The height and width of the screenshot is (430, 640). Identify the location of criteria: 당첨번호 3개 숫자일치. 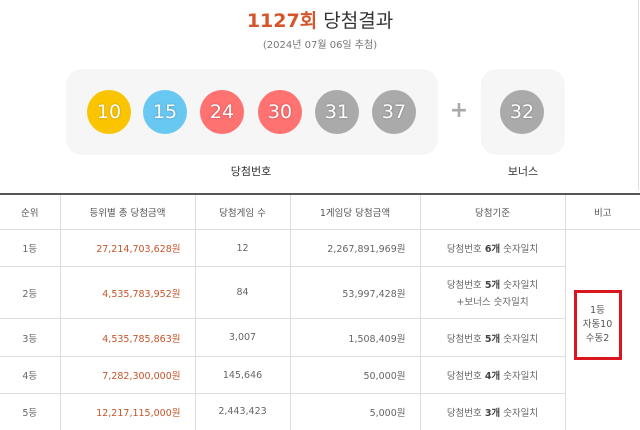
(492, 411).